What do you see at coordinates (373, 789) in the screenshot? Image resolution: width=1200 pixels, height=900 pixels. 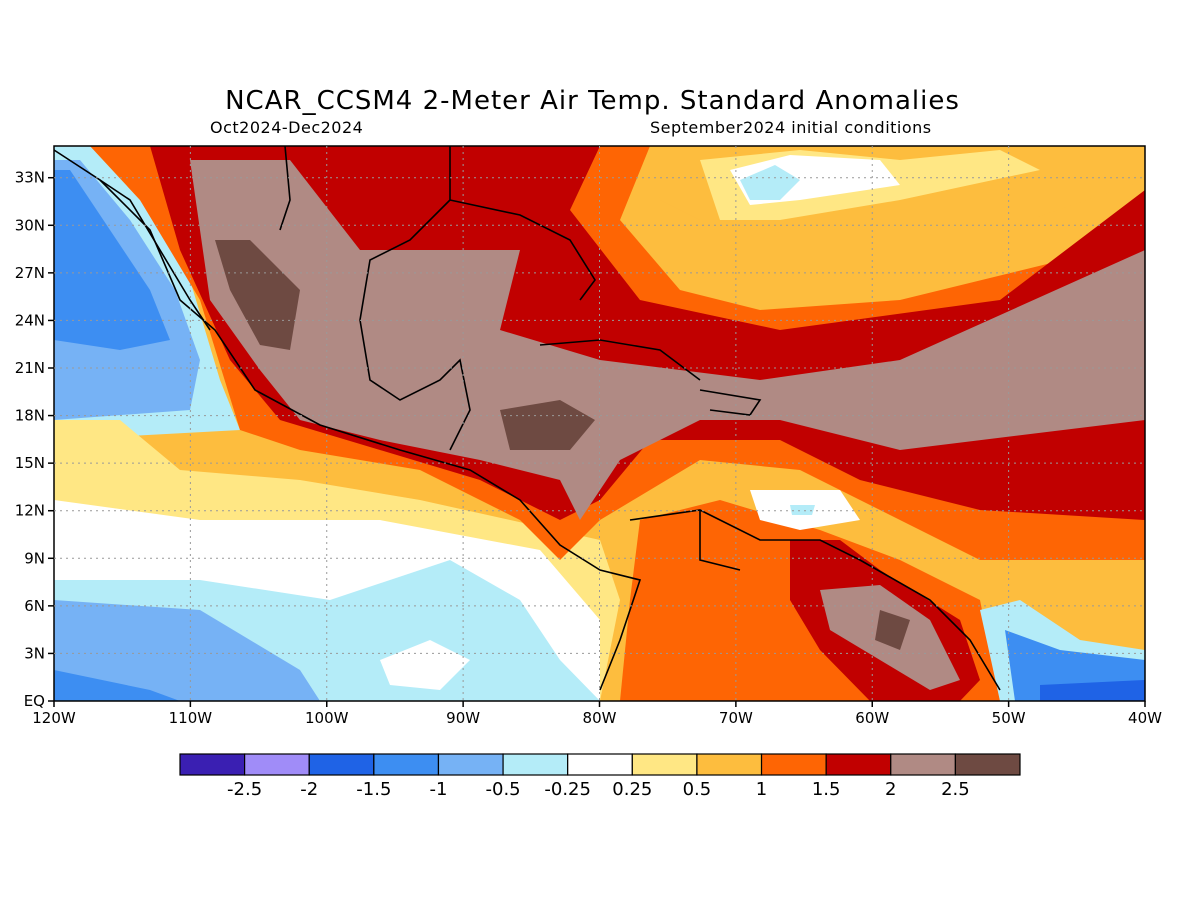 I see `colorbar-label: -1.5` at bounding box center [373, 789].